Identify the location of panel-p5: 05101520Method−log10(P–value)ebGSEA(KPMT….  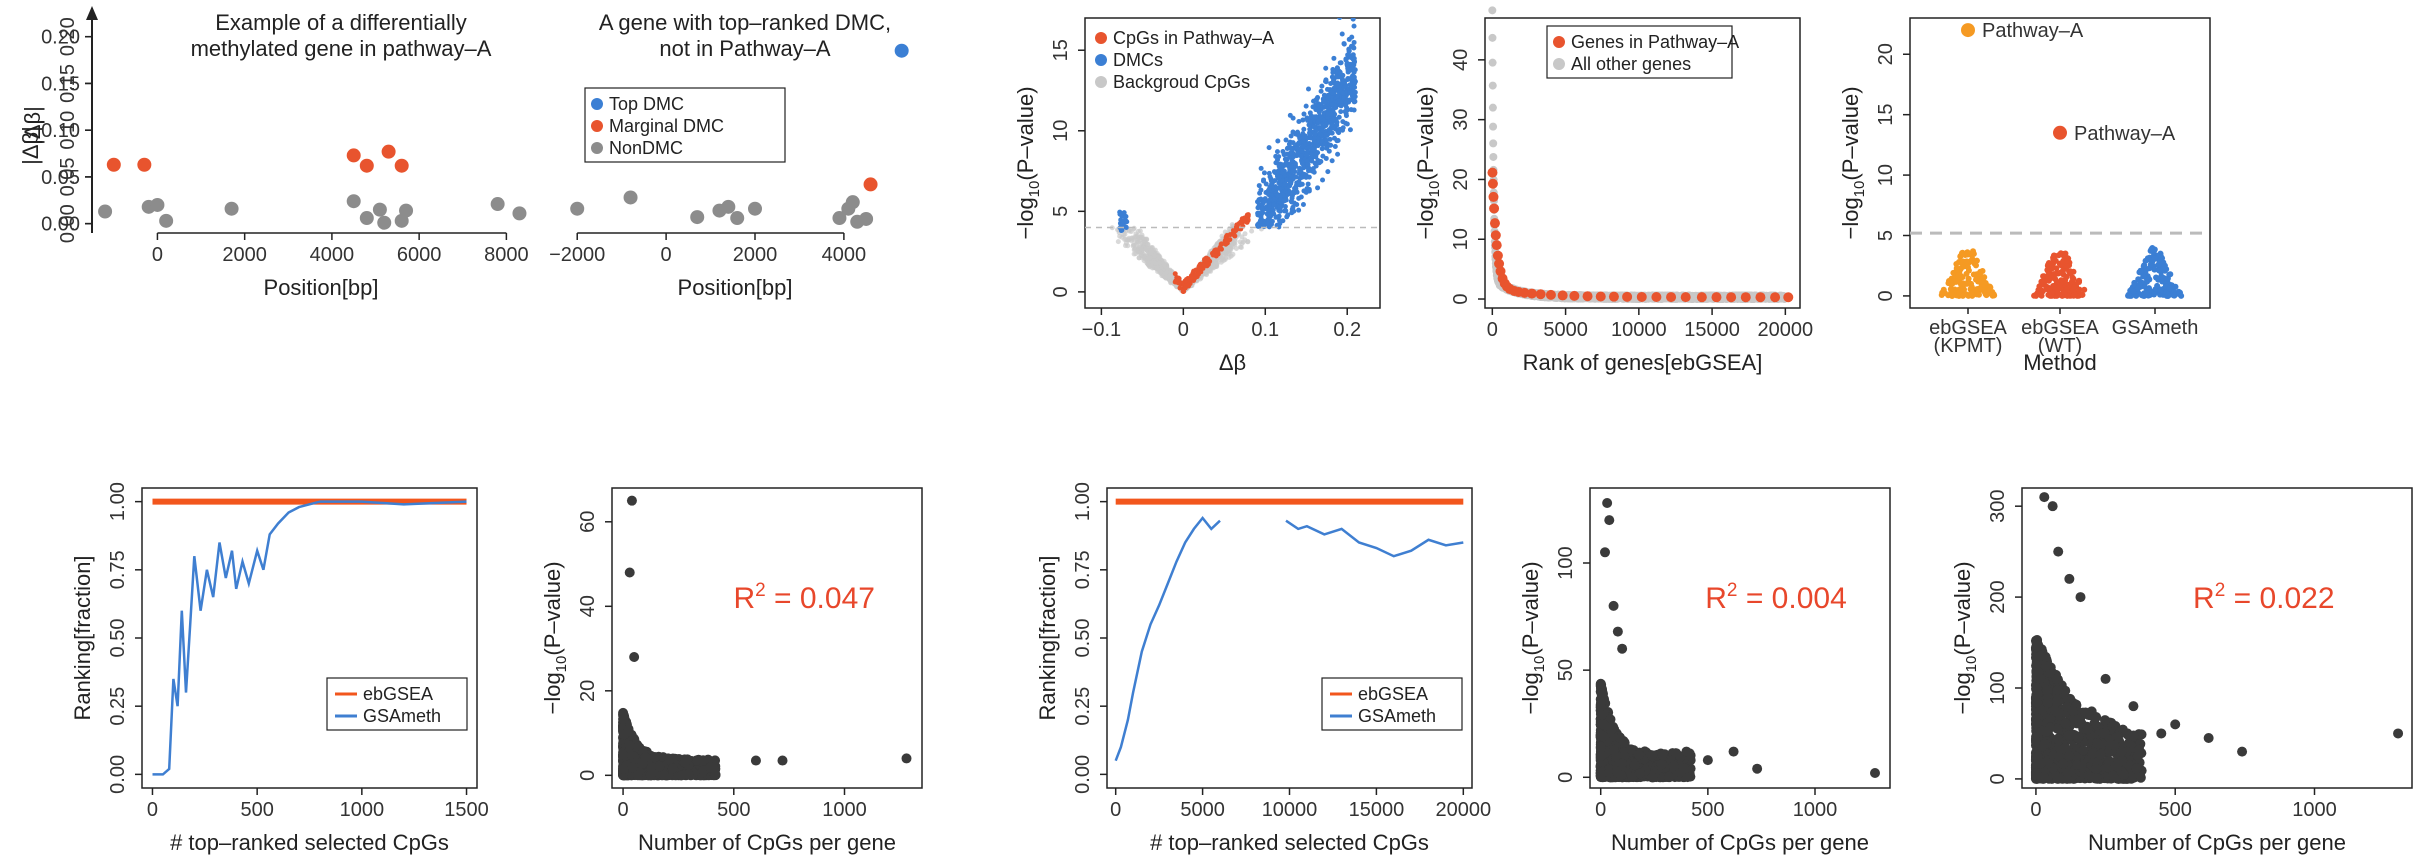
(2024, 196).